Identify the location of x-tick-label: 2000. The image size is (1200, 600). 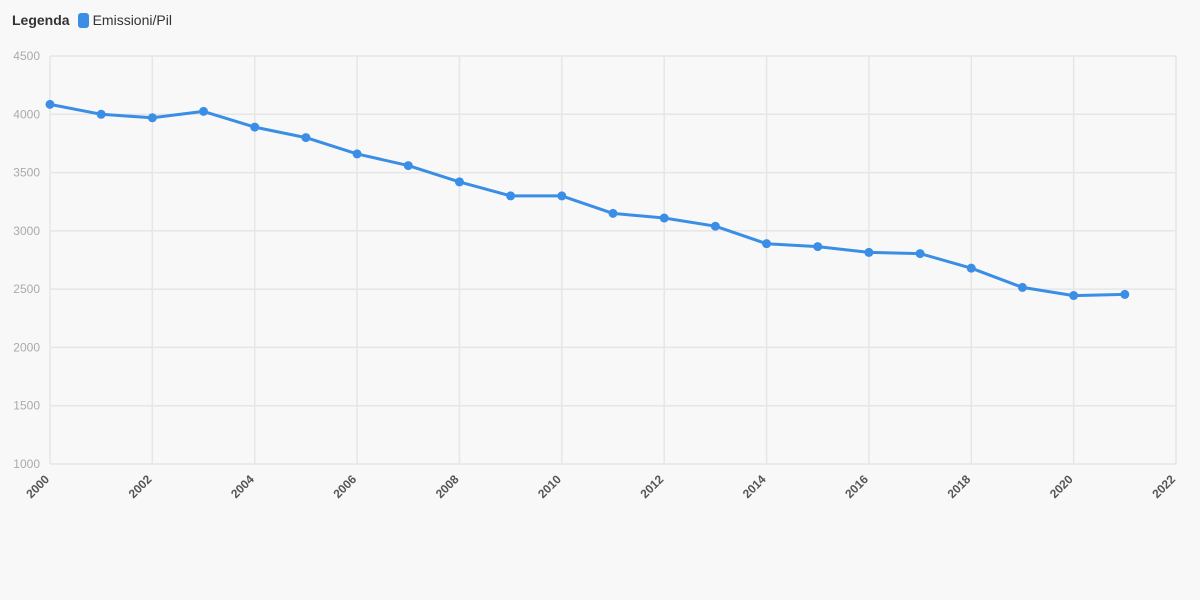
(37, 486).